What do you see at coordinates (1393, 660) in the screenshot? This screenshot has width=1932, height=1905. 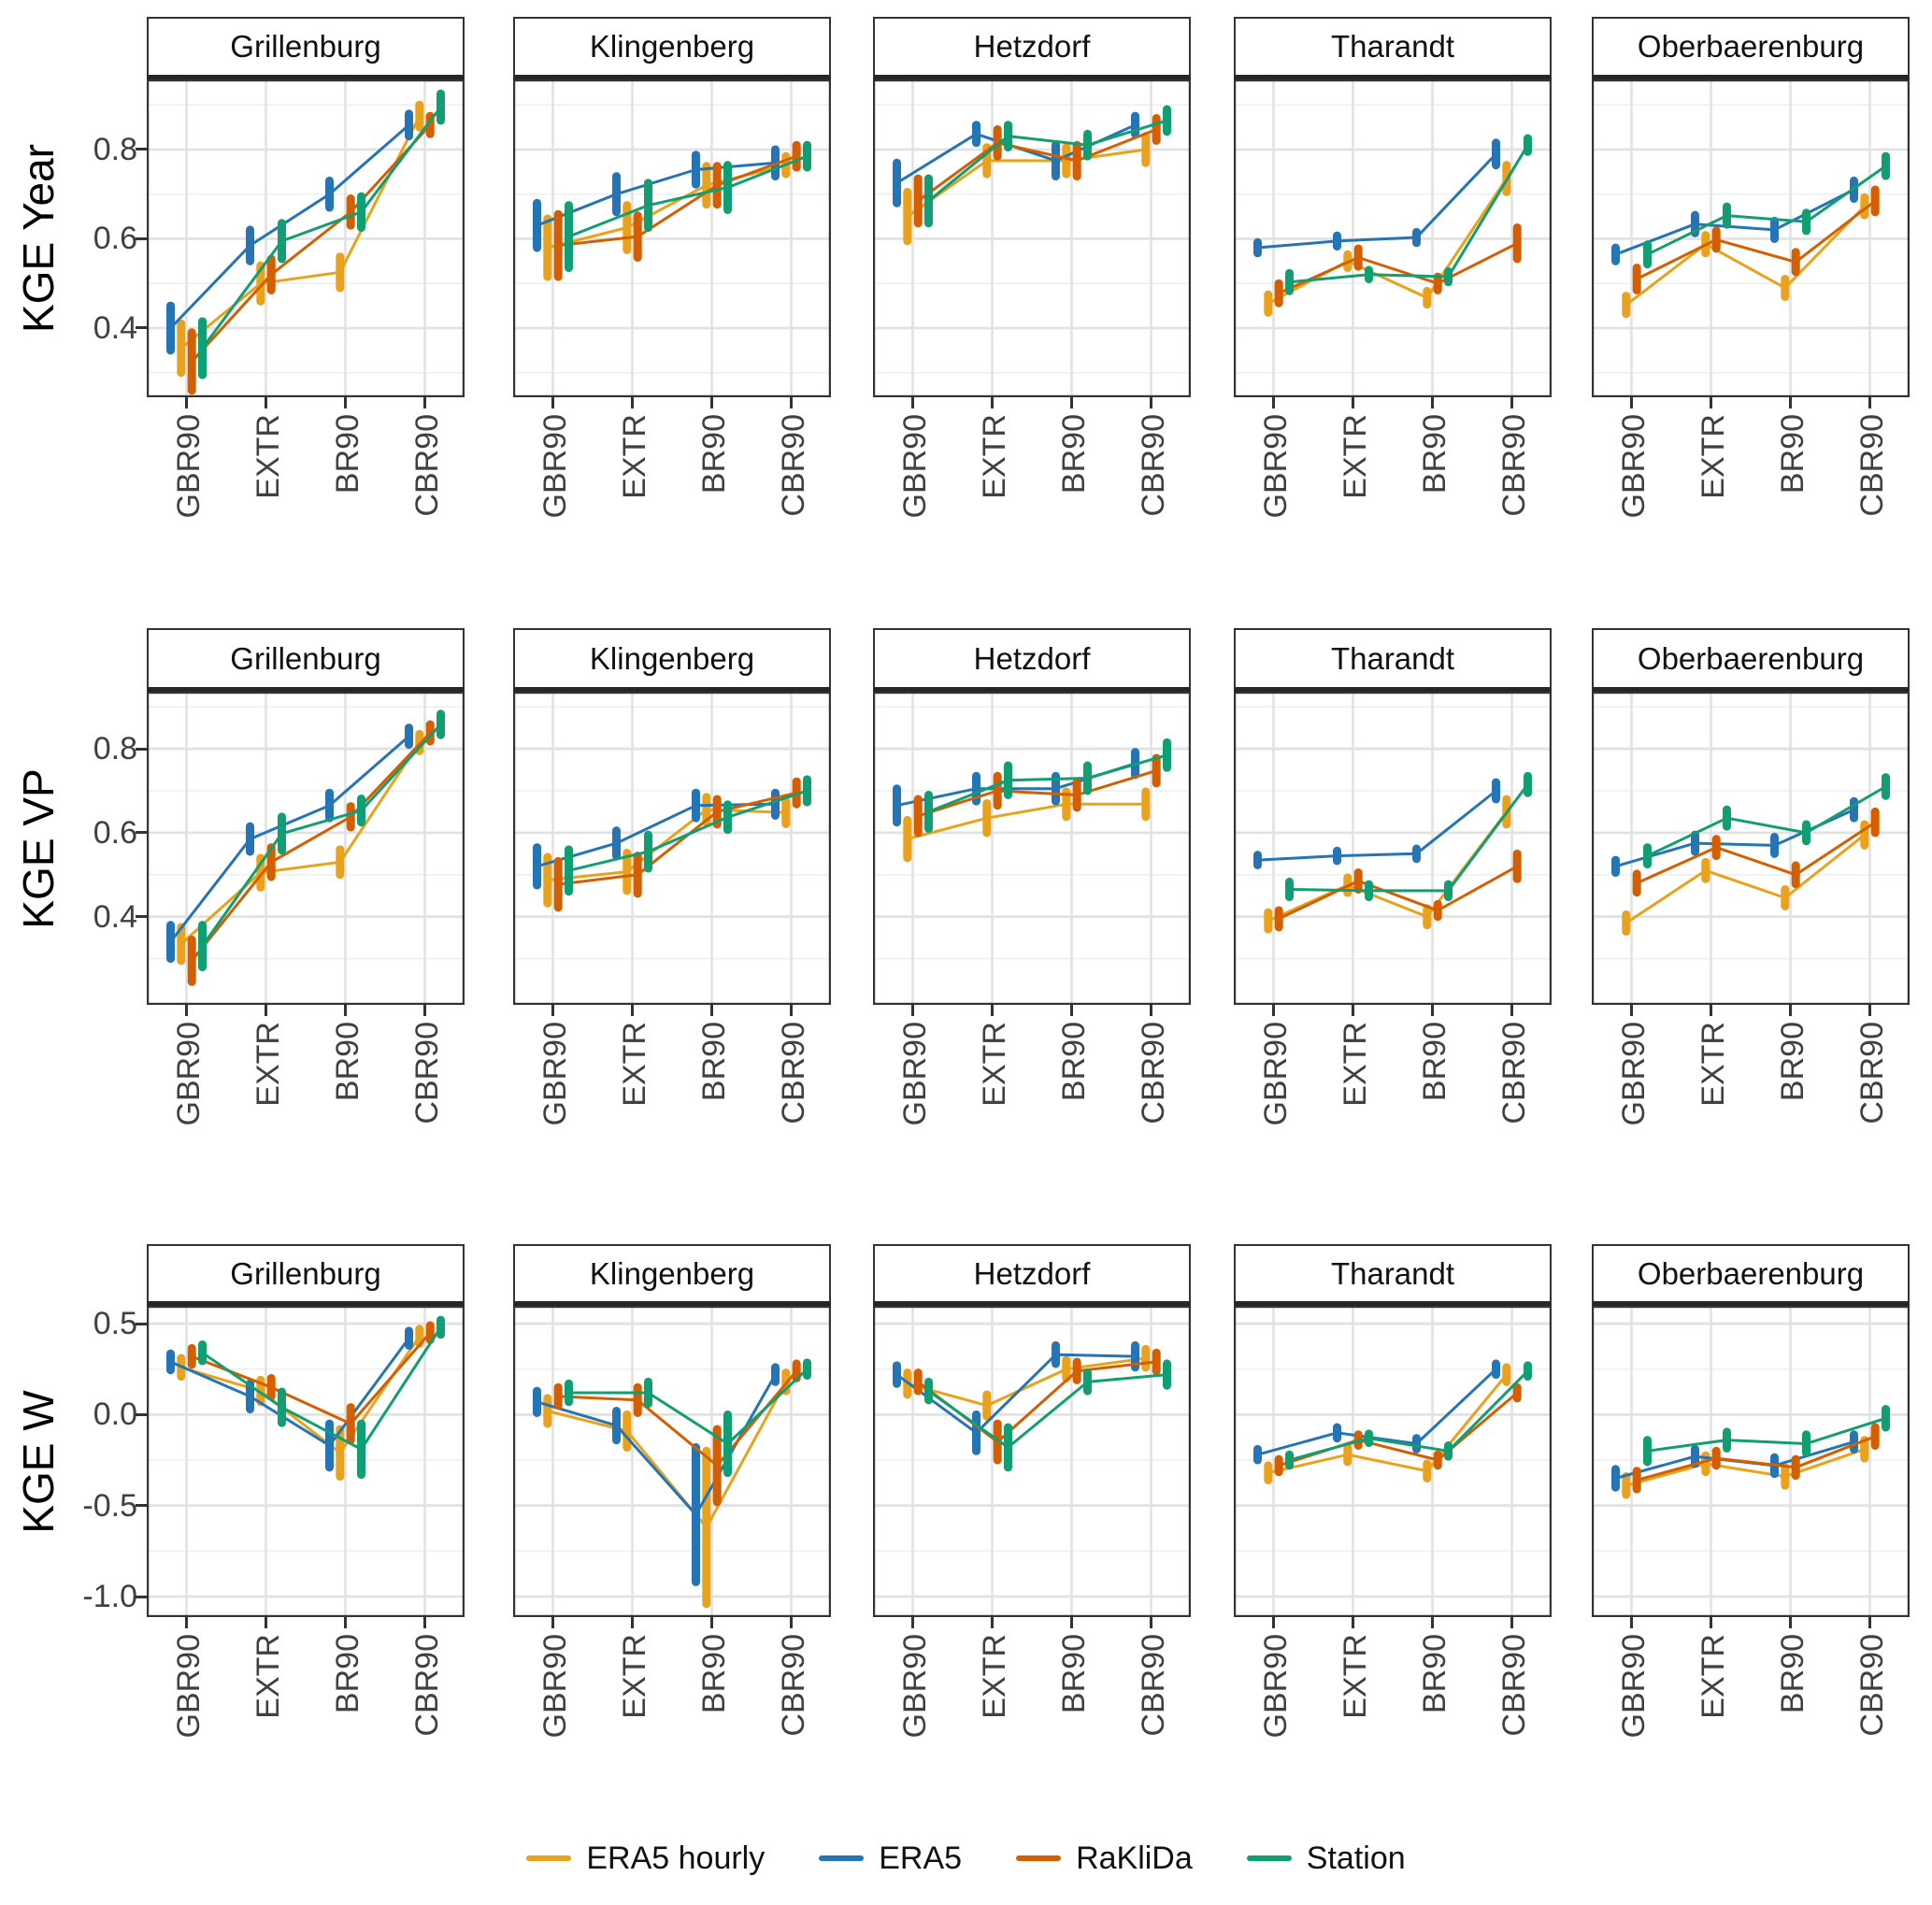 I see `facet-strip-tharandt: Tharandt` at bounding box center [1393, 660].